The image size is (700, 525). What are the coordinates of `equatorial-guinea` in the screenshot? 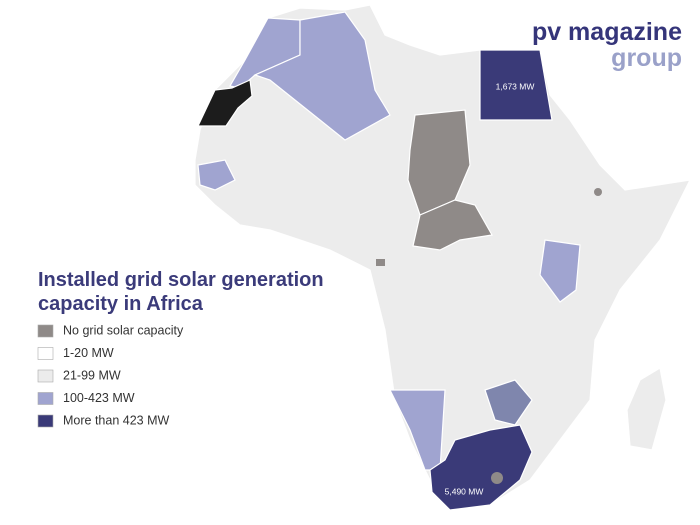 It's located at (380, 262).